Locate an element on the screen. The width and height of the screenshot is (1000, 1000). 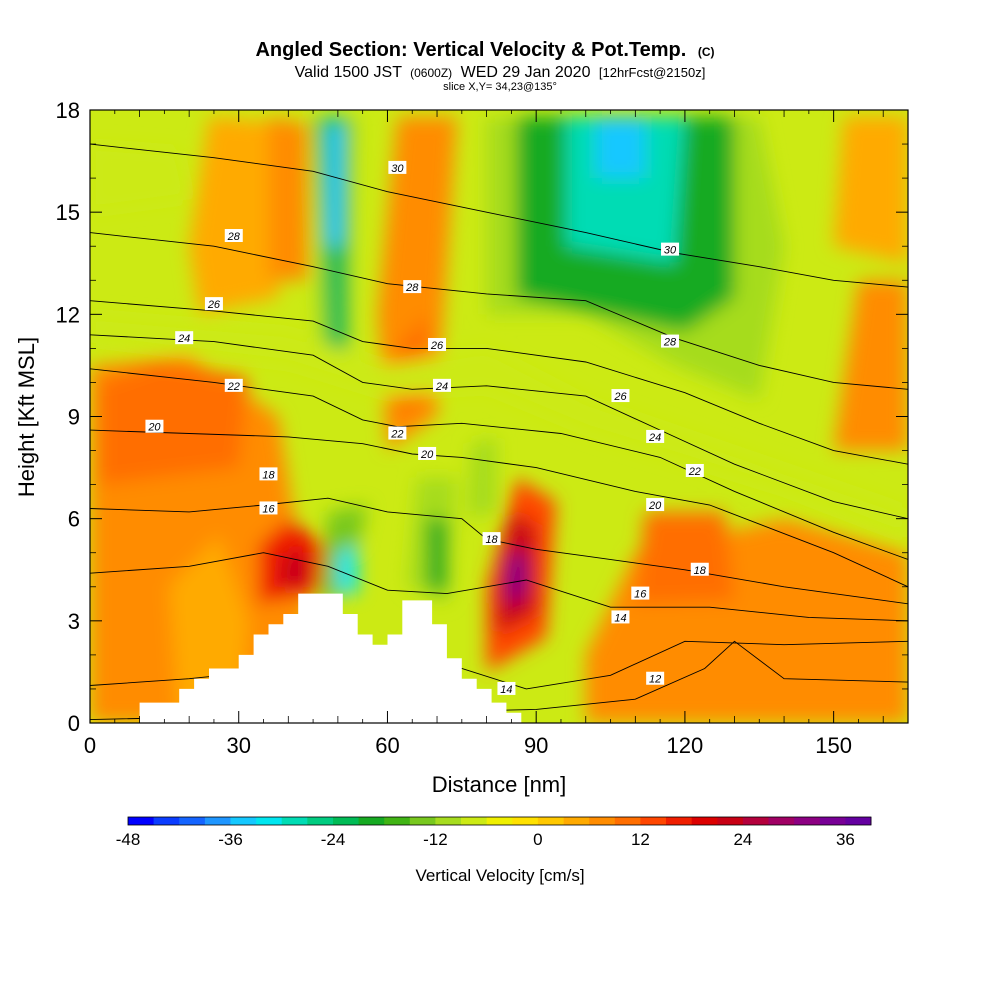
valid-time: Valid 1500 JST is located at coordinates (349, 72).